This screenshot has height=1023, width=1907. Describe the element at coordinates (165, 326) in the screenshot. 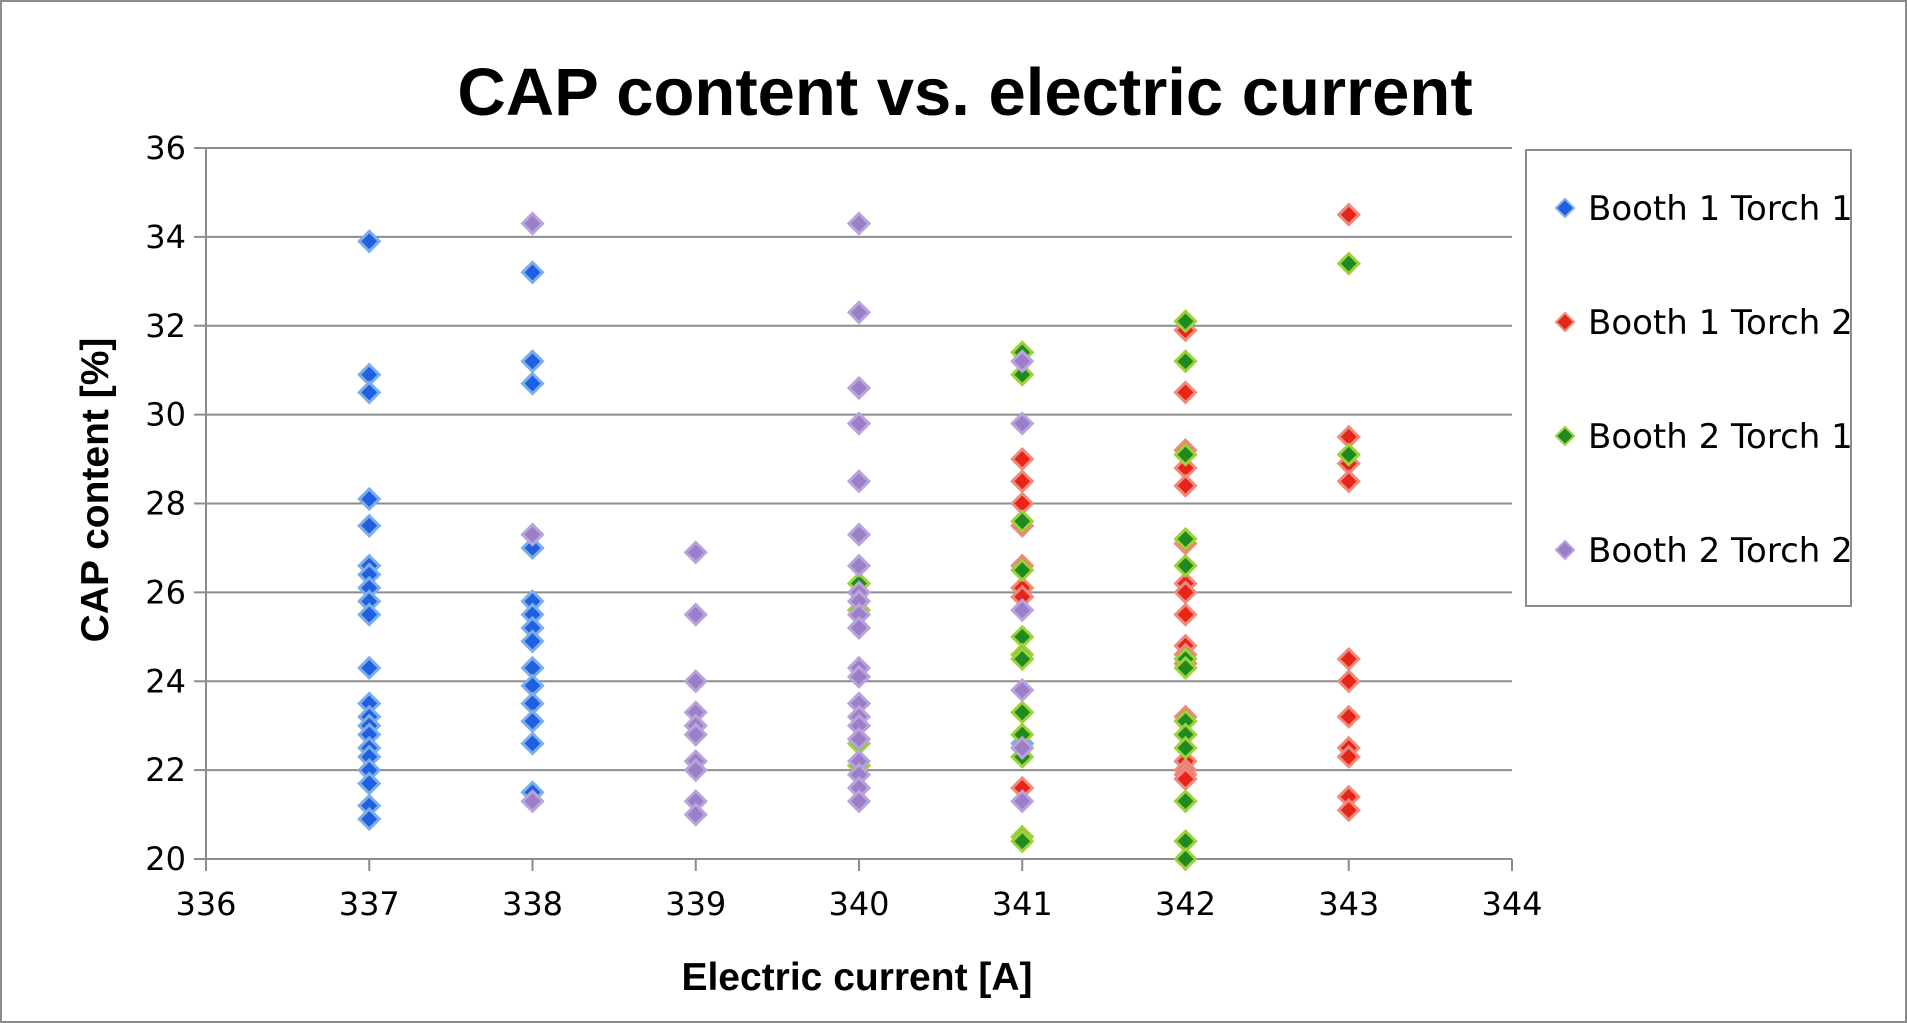

I see `y-tick-label: 32` at that location.